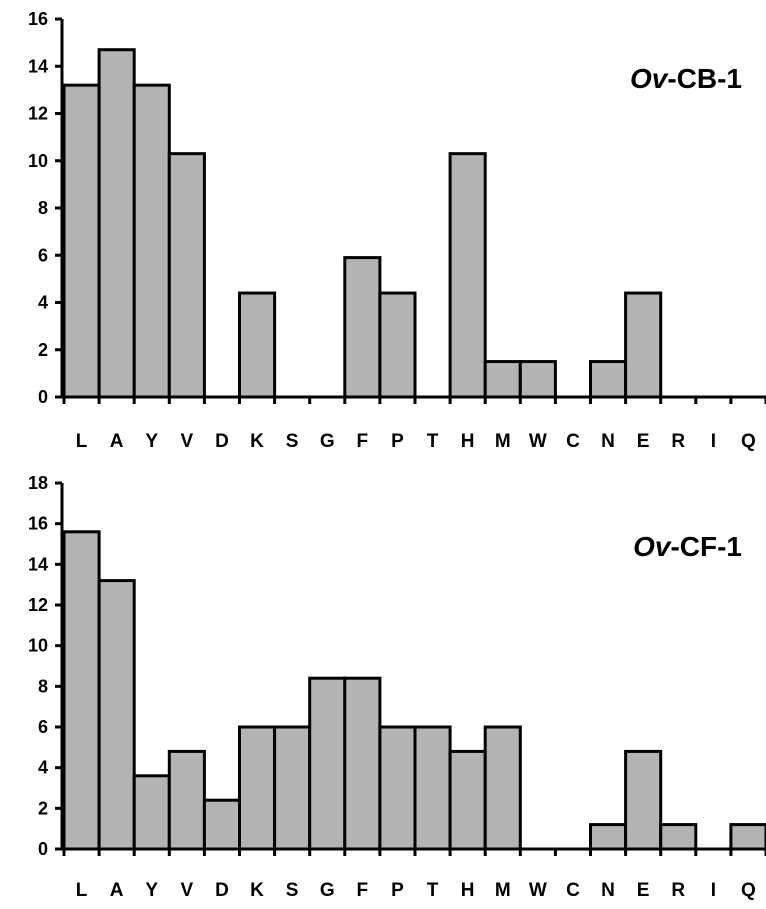 Image resolution: width=766 pixels, height=909 pixels. Describe the element at coordinates (292, 788) in the screenshot. I see `bar-S` at that location.